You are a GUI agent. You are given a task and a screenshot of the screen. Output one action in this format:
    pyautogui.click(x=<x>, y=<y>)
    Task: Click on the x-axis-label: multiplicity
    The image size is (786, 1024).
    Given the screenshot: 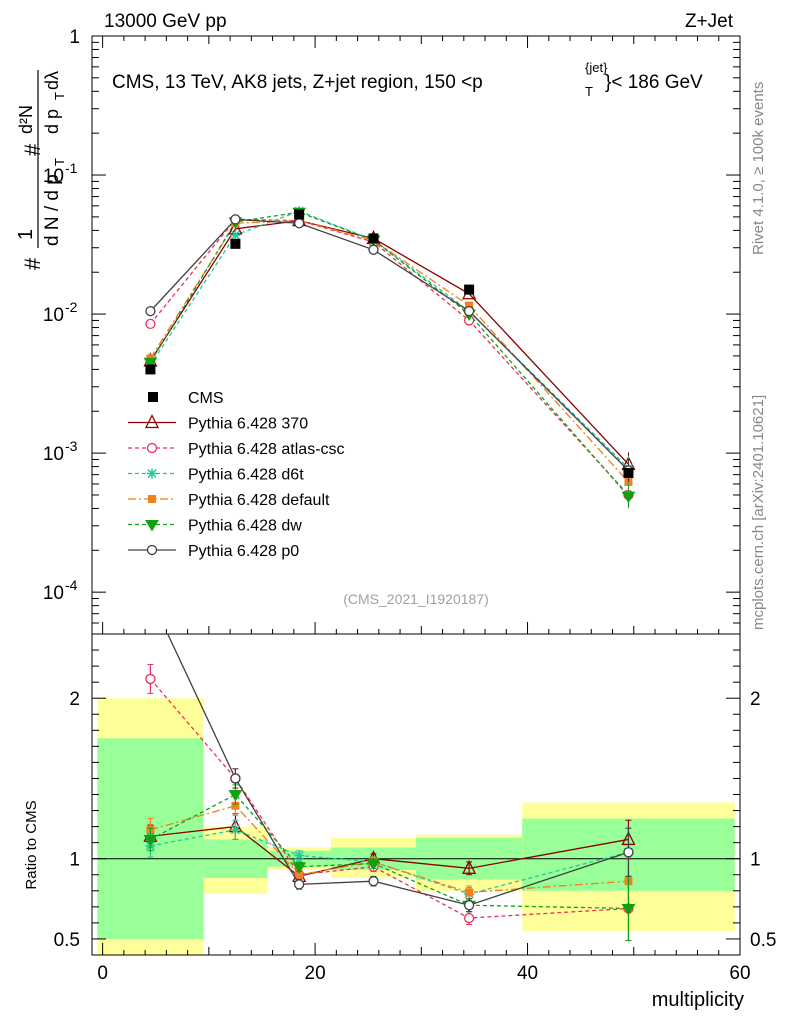 What is the action you would take?
    pyautogui.click(x=698, y=1000)
    